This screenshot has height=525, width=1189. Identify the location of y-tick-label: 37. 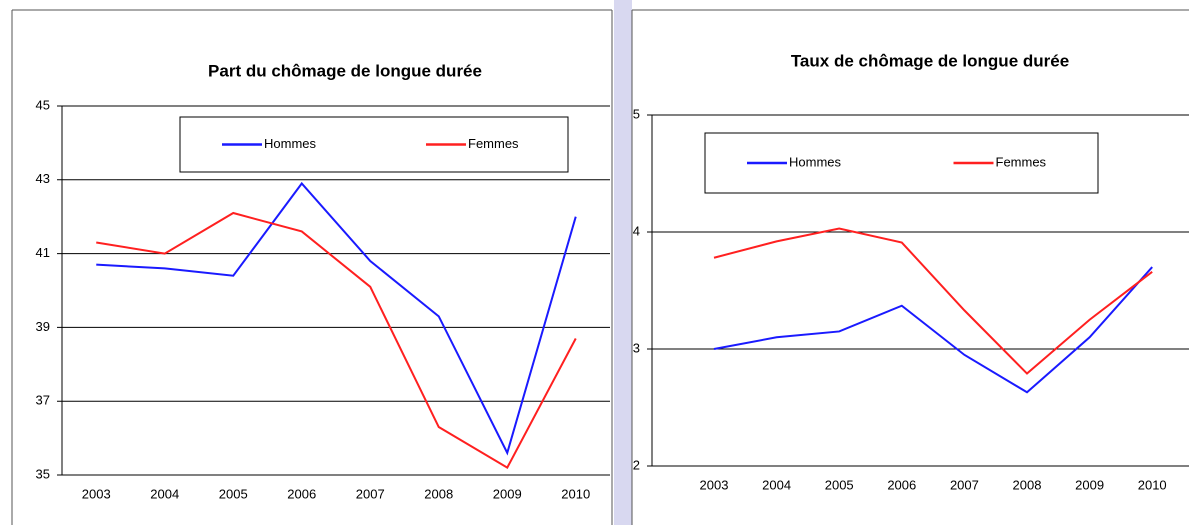
(43, 400).